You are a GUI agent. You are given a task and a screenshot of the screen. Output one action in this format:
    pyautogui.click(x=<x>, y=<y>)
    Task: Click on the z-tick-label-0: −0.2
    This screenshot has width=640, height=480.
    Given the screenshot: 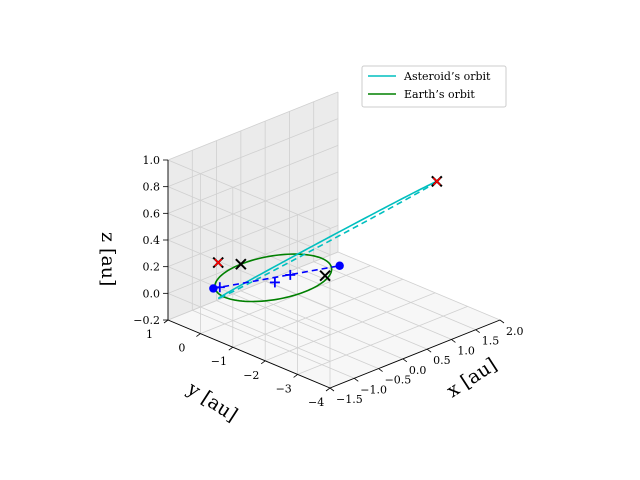 What is the action you would take?
    pyautogui.click(x=146, y=320)
    